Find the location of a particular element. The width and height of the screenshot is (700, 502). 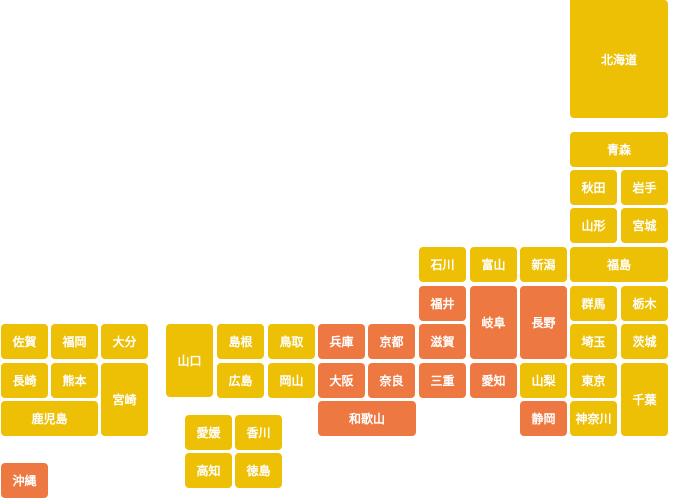

pref-fukui: 福井 is located at coordinates (442, 303).